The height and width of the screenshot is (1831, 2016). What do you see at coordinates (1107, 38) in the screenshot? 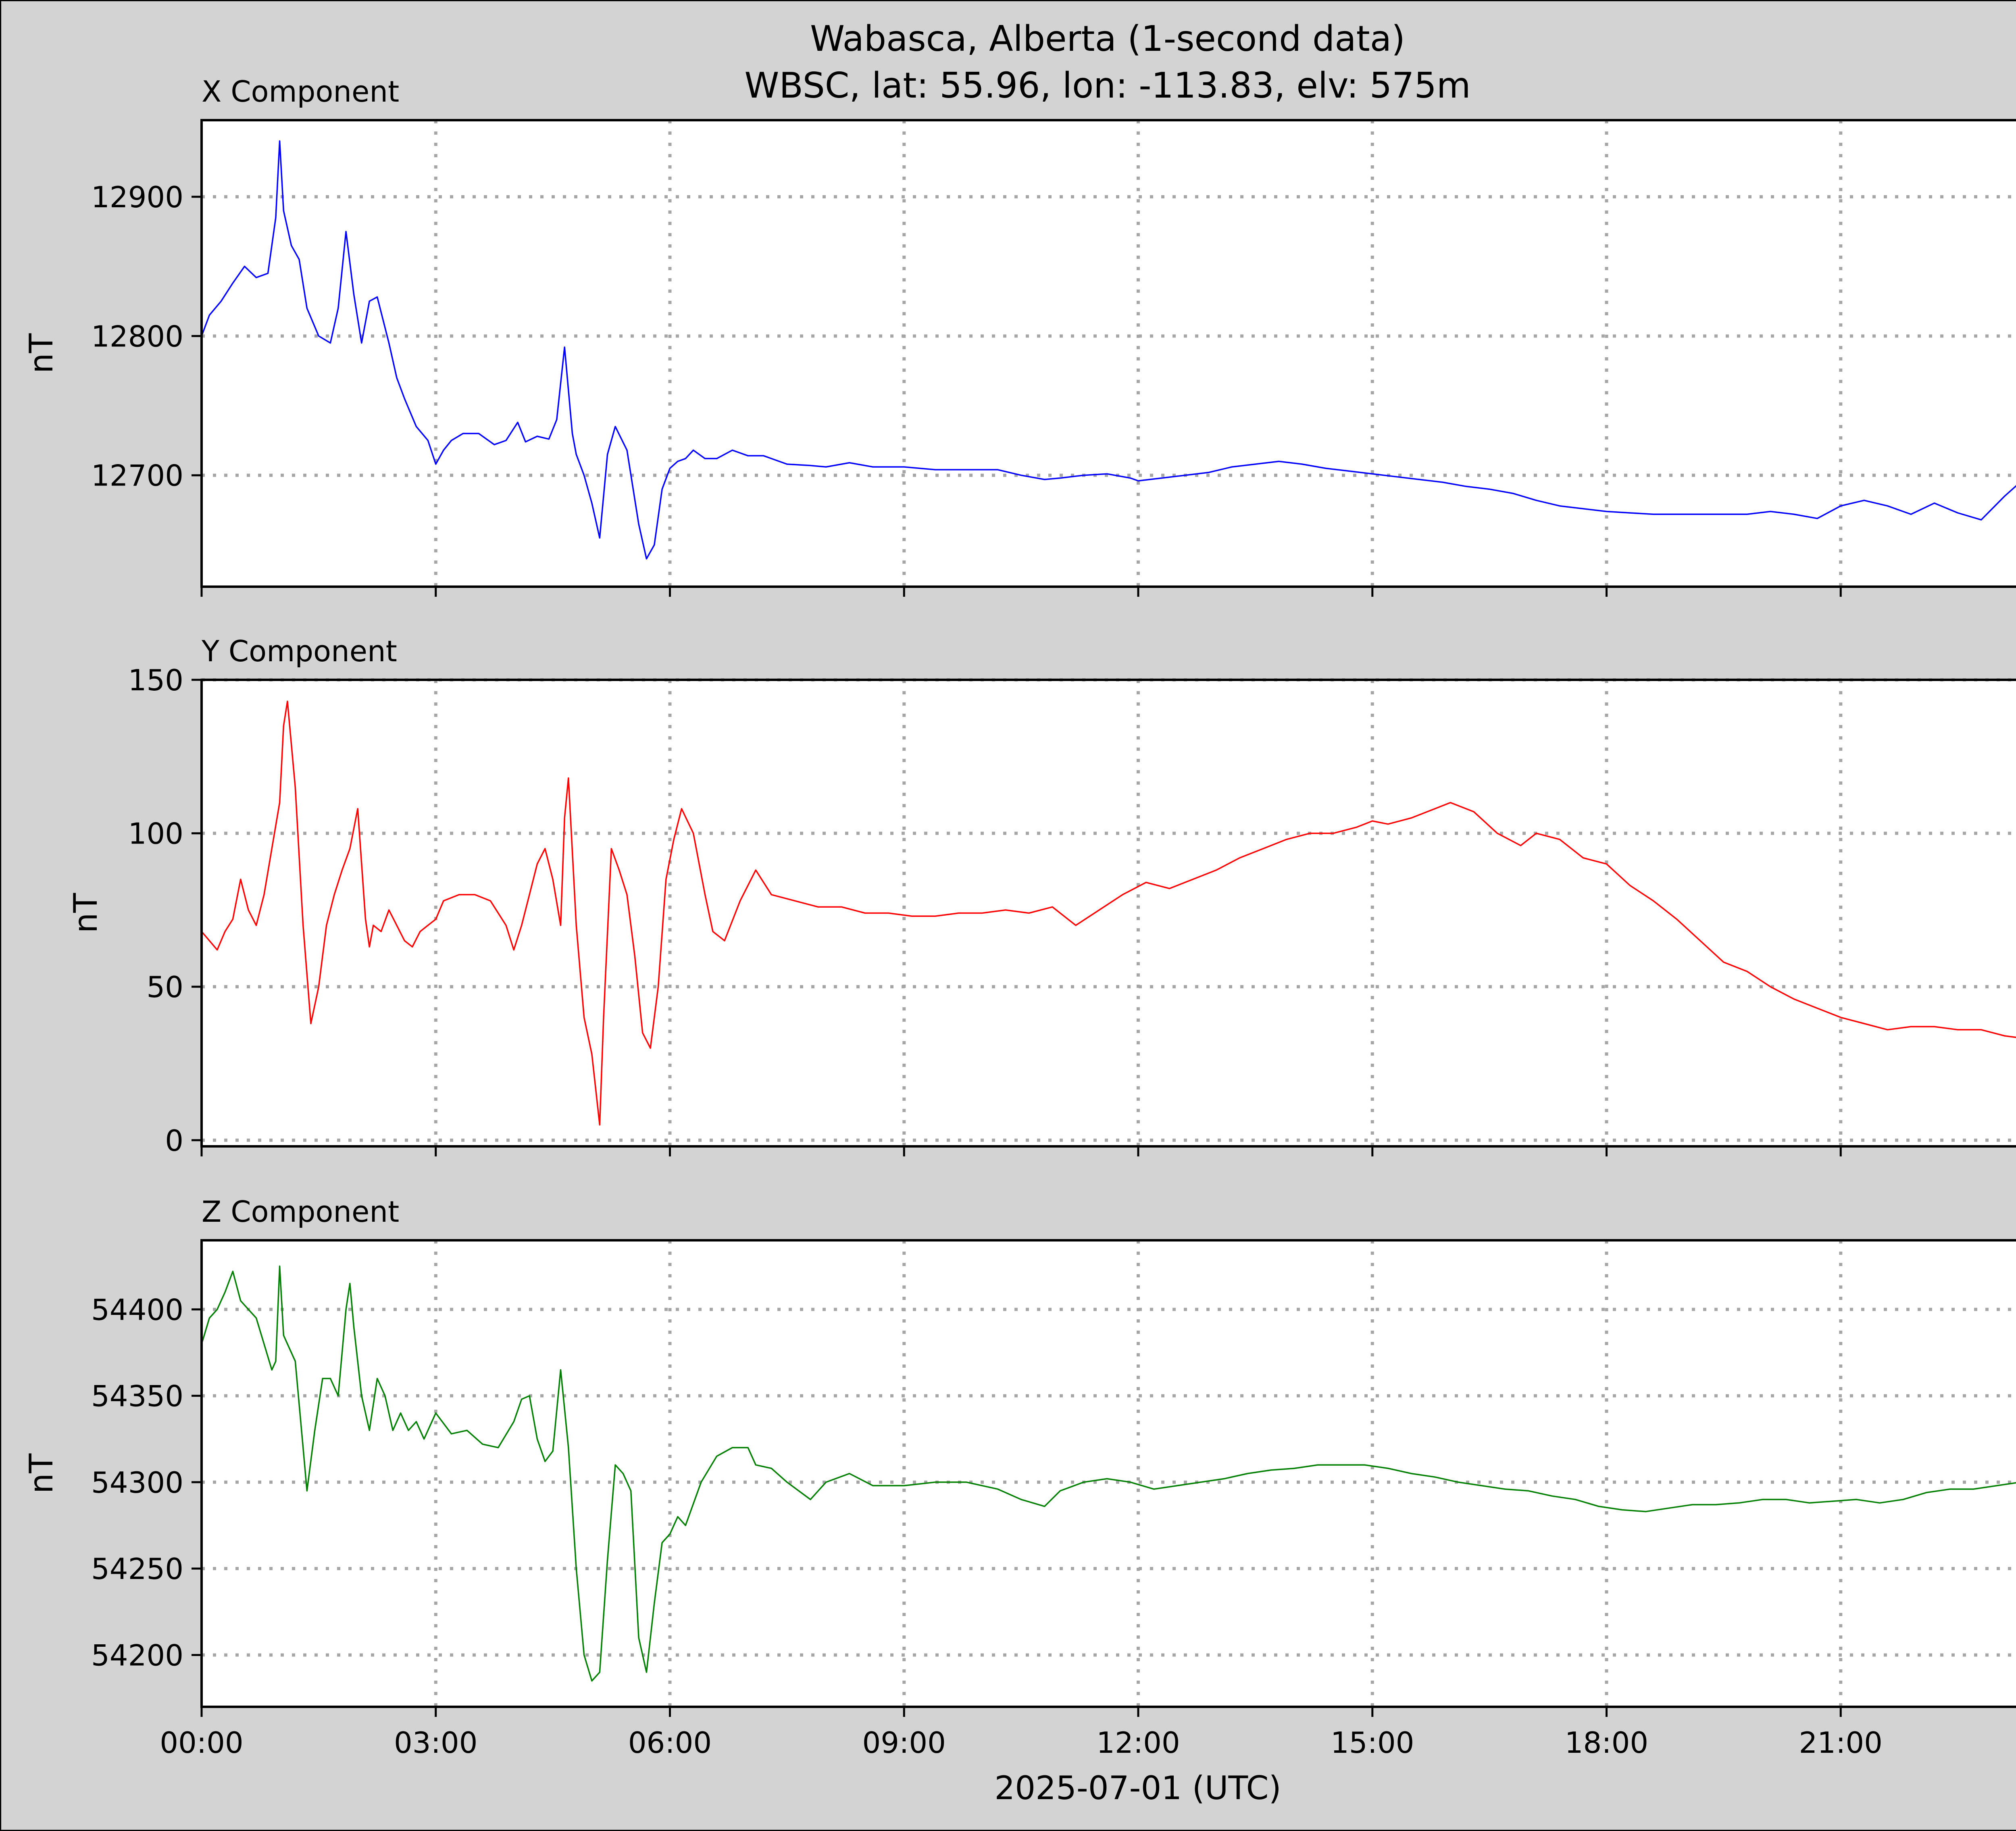
I see `figure-title: Wabasca, Alberta (1-second data)` at bounding box center [1107, 38].